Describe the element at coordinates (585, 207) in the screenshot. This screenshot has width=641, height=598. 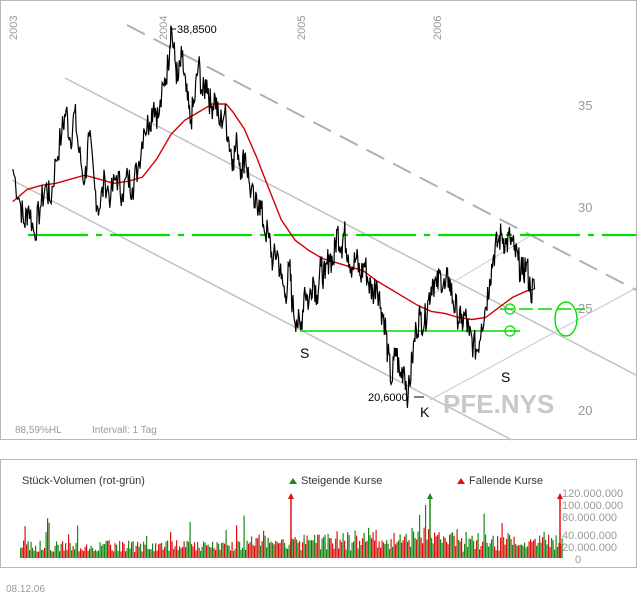
I see `price-axis-label: 30` at that location.